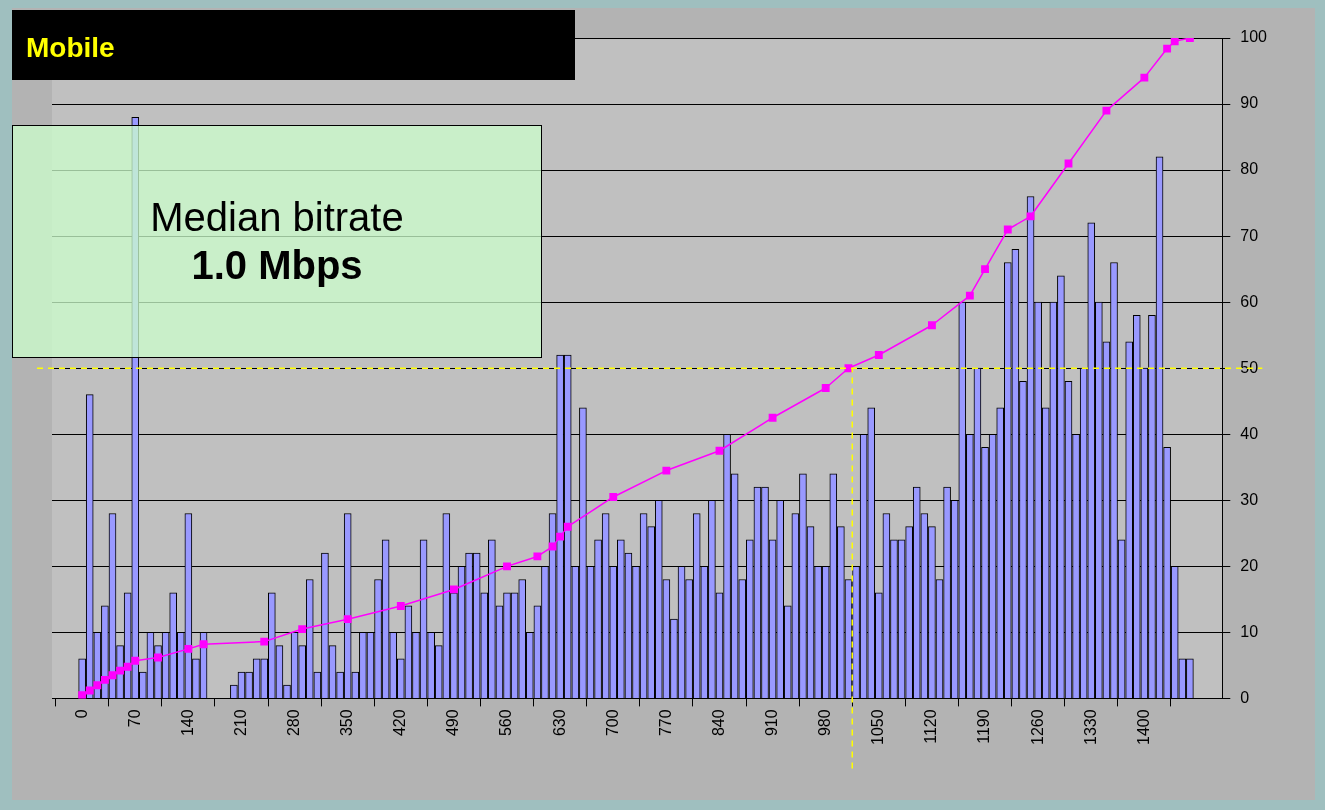  What do you see at coordinates (718, 723) in the screenshot?
I see `x-tick-label: 840` at bounding box center [718, 723].